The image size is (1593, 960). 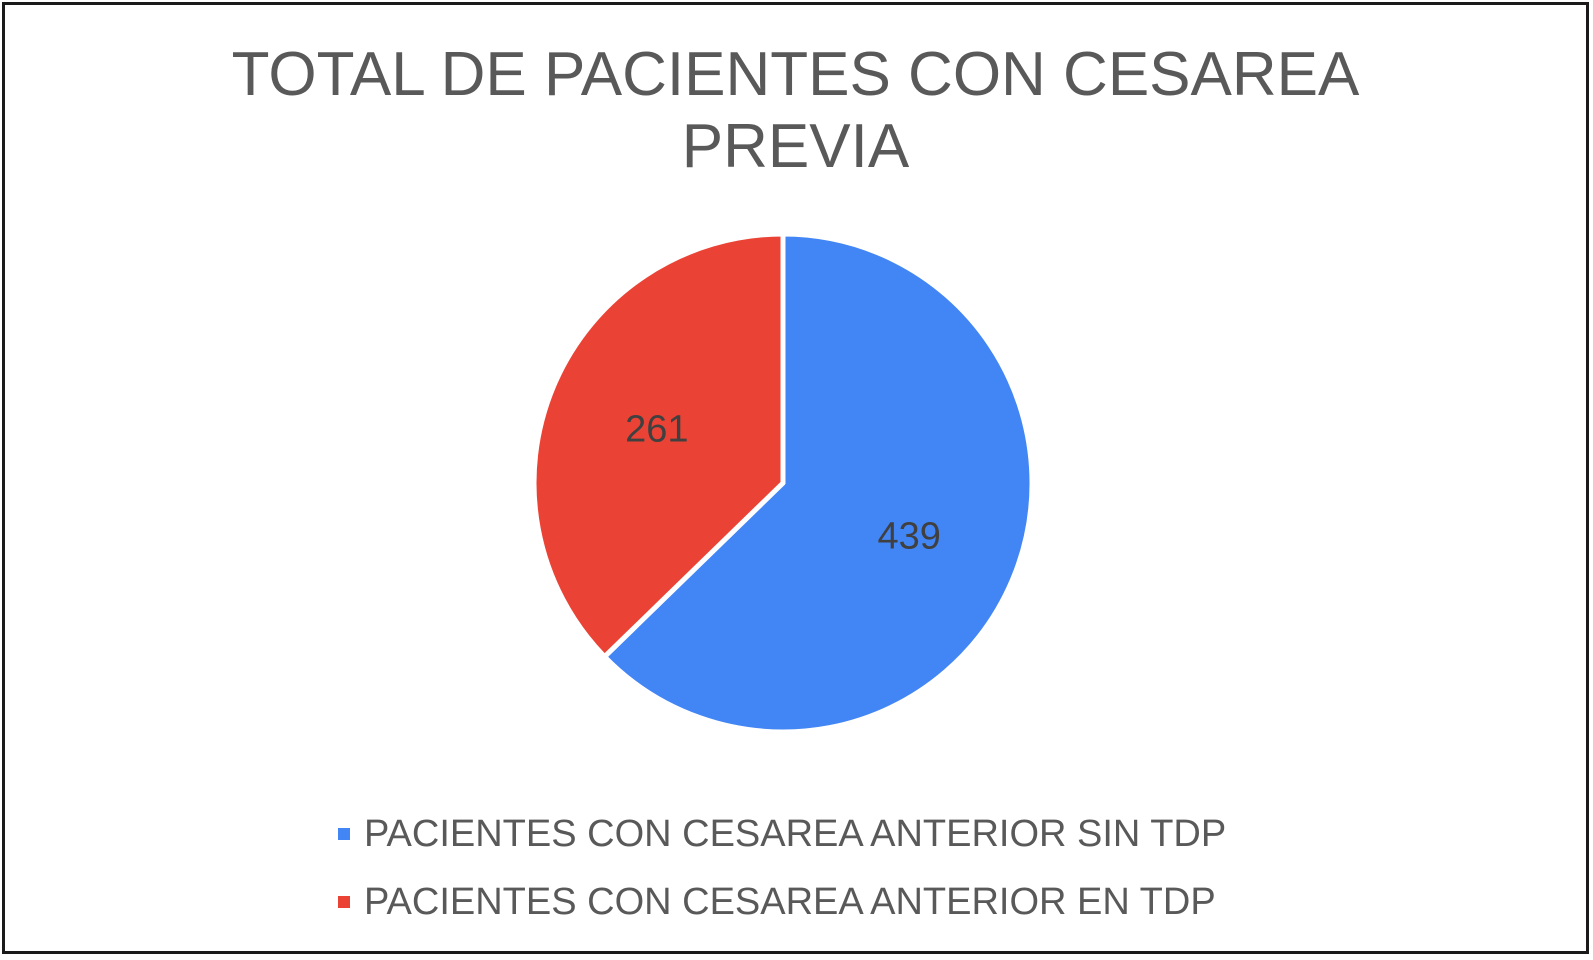 I want to click on legend-item-sin-tdp: PACIENTES CON CESAREA ANTERIOR SIN TDP, so click(x=782, y=834).